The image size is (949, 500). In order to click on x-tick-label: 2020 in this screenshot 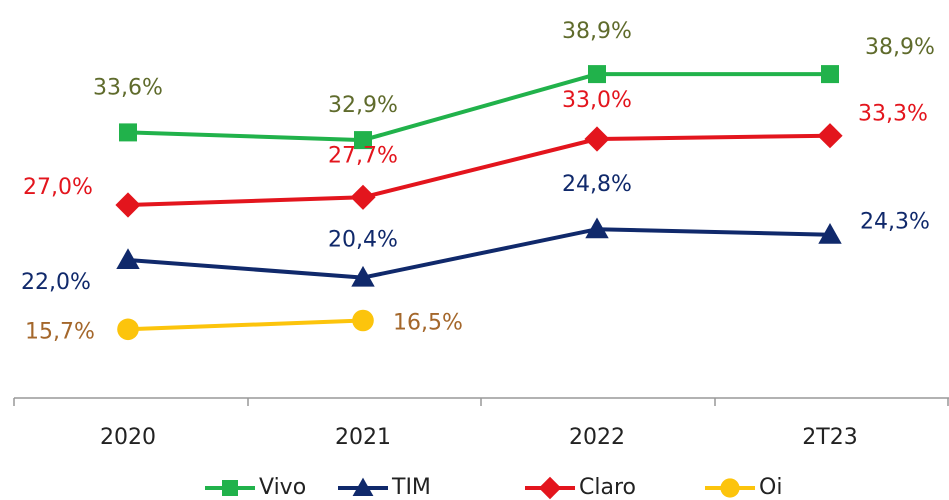, I will do `click(128, 437)`.